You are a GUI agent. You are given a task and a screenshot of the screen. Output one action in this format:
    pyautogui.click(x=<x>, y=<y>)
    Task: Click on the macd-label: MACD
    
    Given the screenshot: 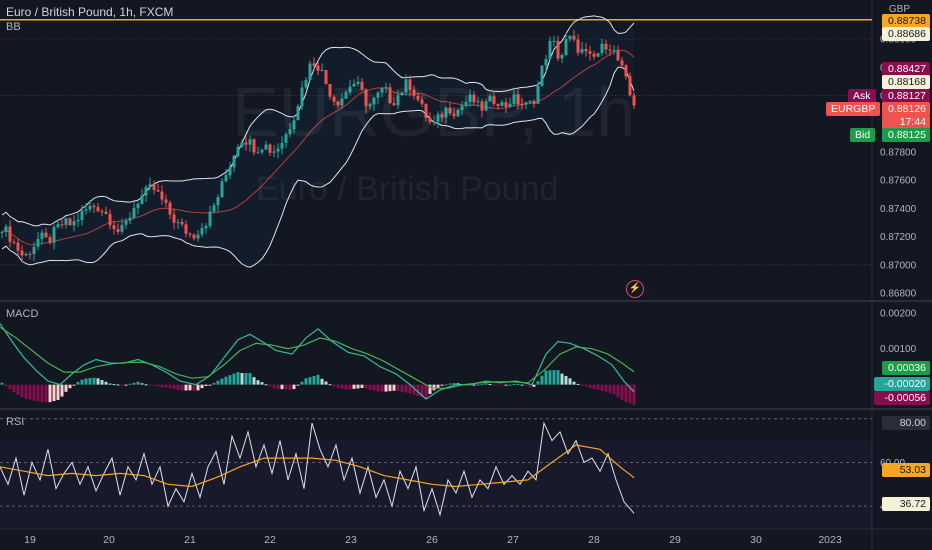 What is the action you would take?
    pyautogui.click(x=22, y=314)
    